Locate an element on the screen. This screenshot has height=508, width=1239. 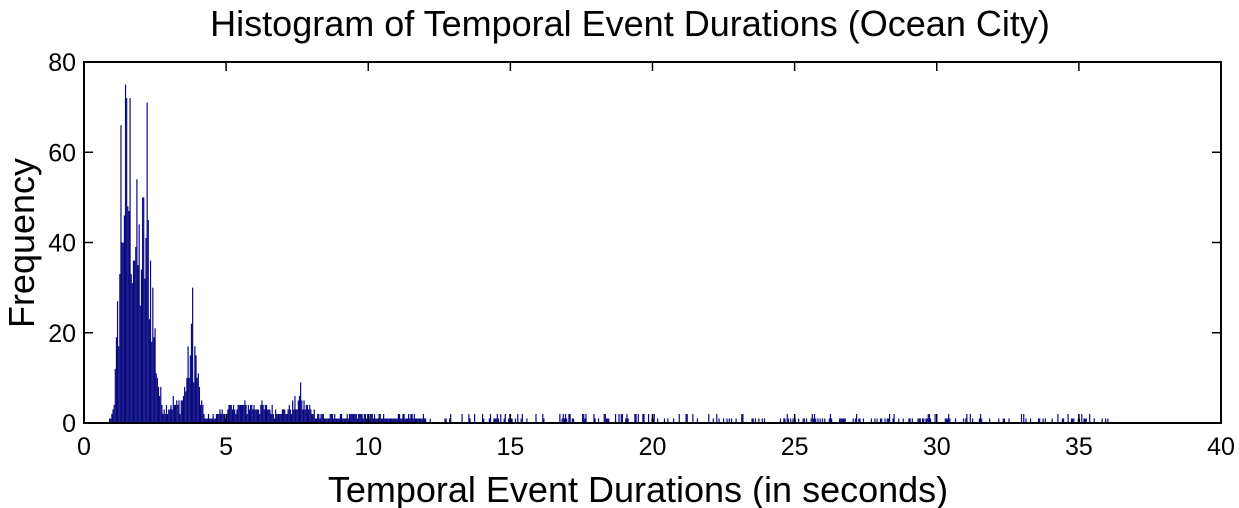
y-tick-label: 20 is located at coordinates (62, 334).